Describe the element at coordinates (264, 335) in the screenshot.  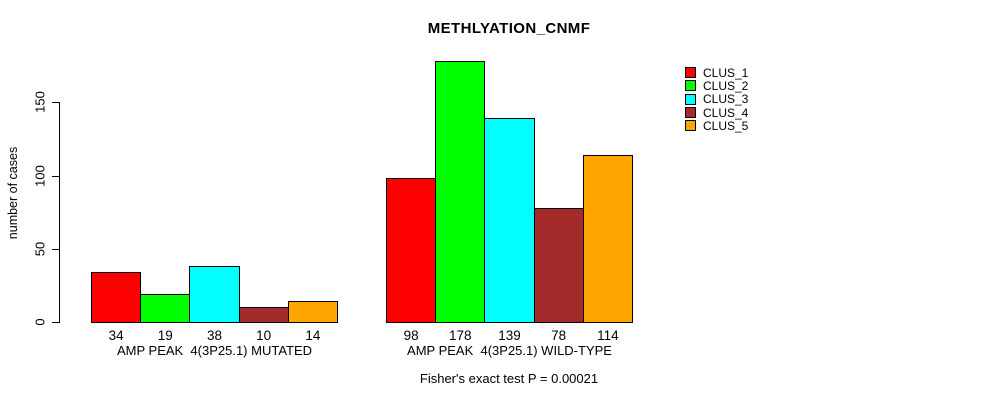
I see `bar-value-label: 10` at that location.